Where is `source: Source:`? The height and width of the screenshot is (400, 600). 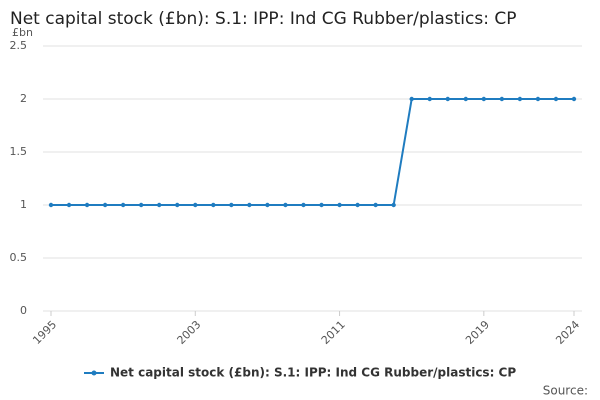 source: Source: is located at coordinates (565, 391).